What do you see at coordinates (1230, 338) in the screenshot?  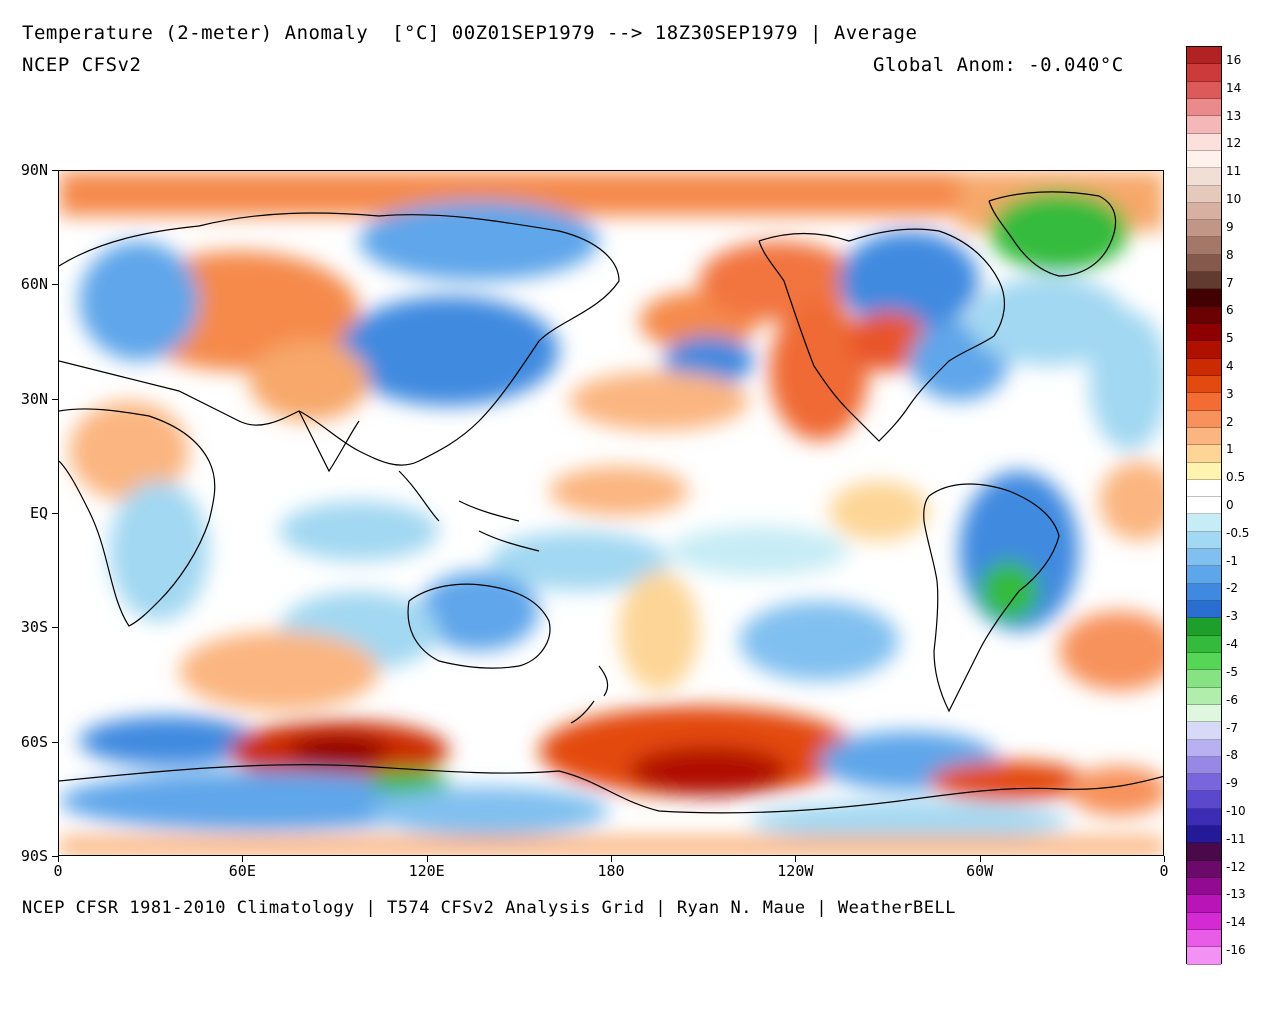 I see `colorbar-label: 5` at bounding box center [1230, 338].